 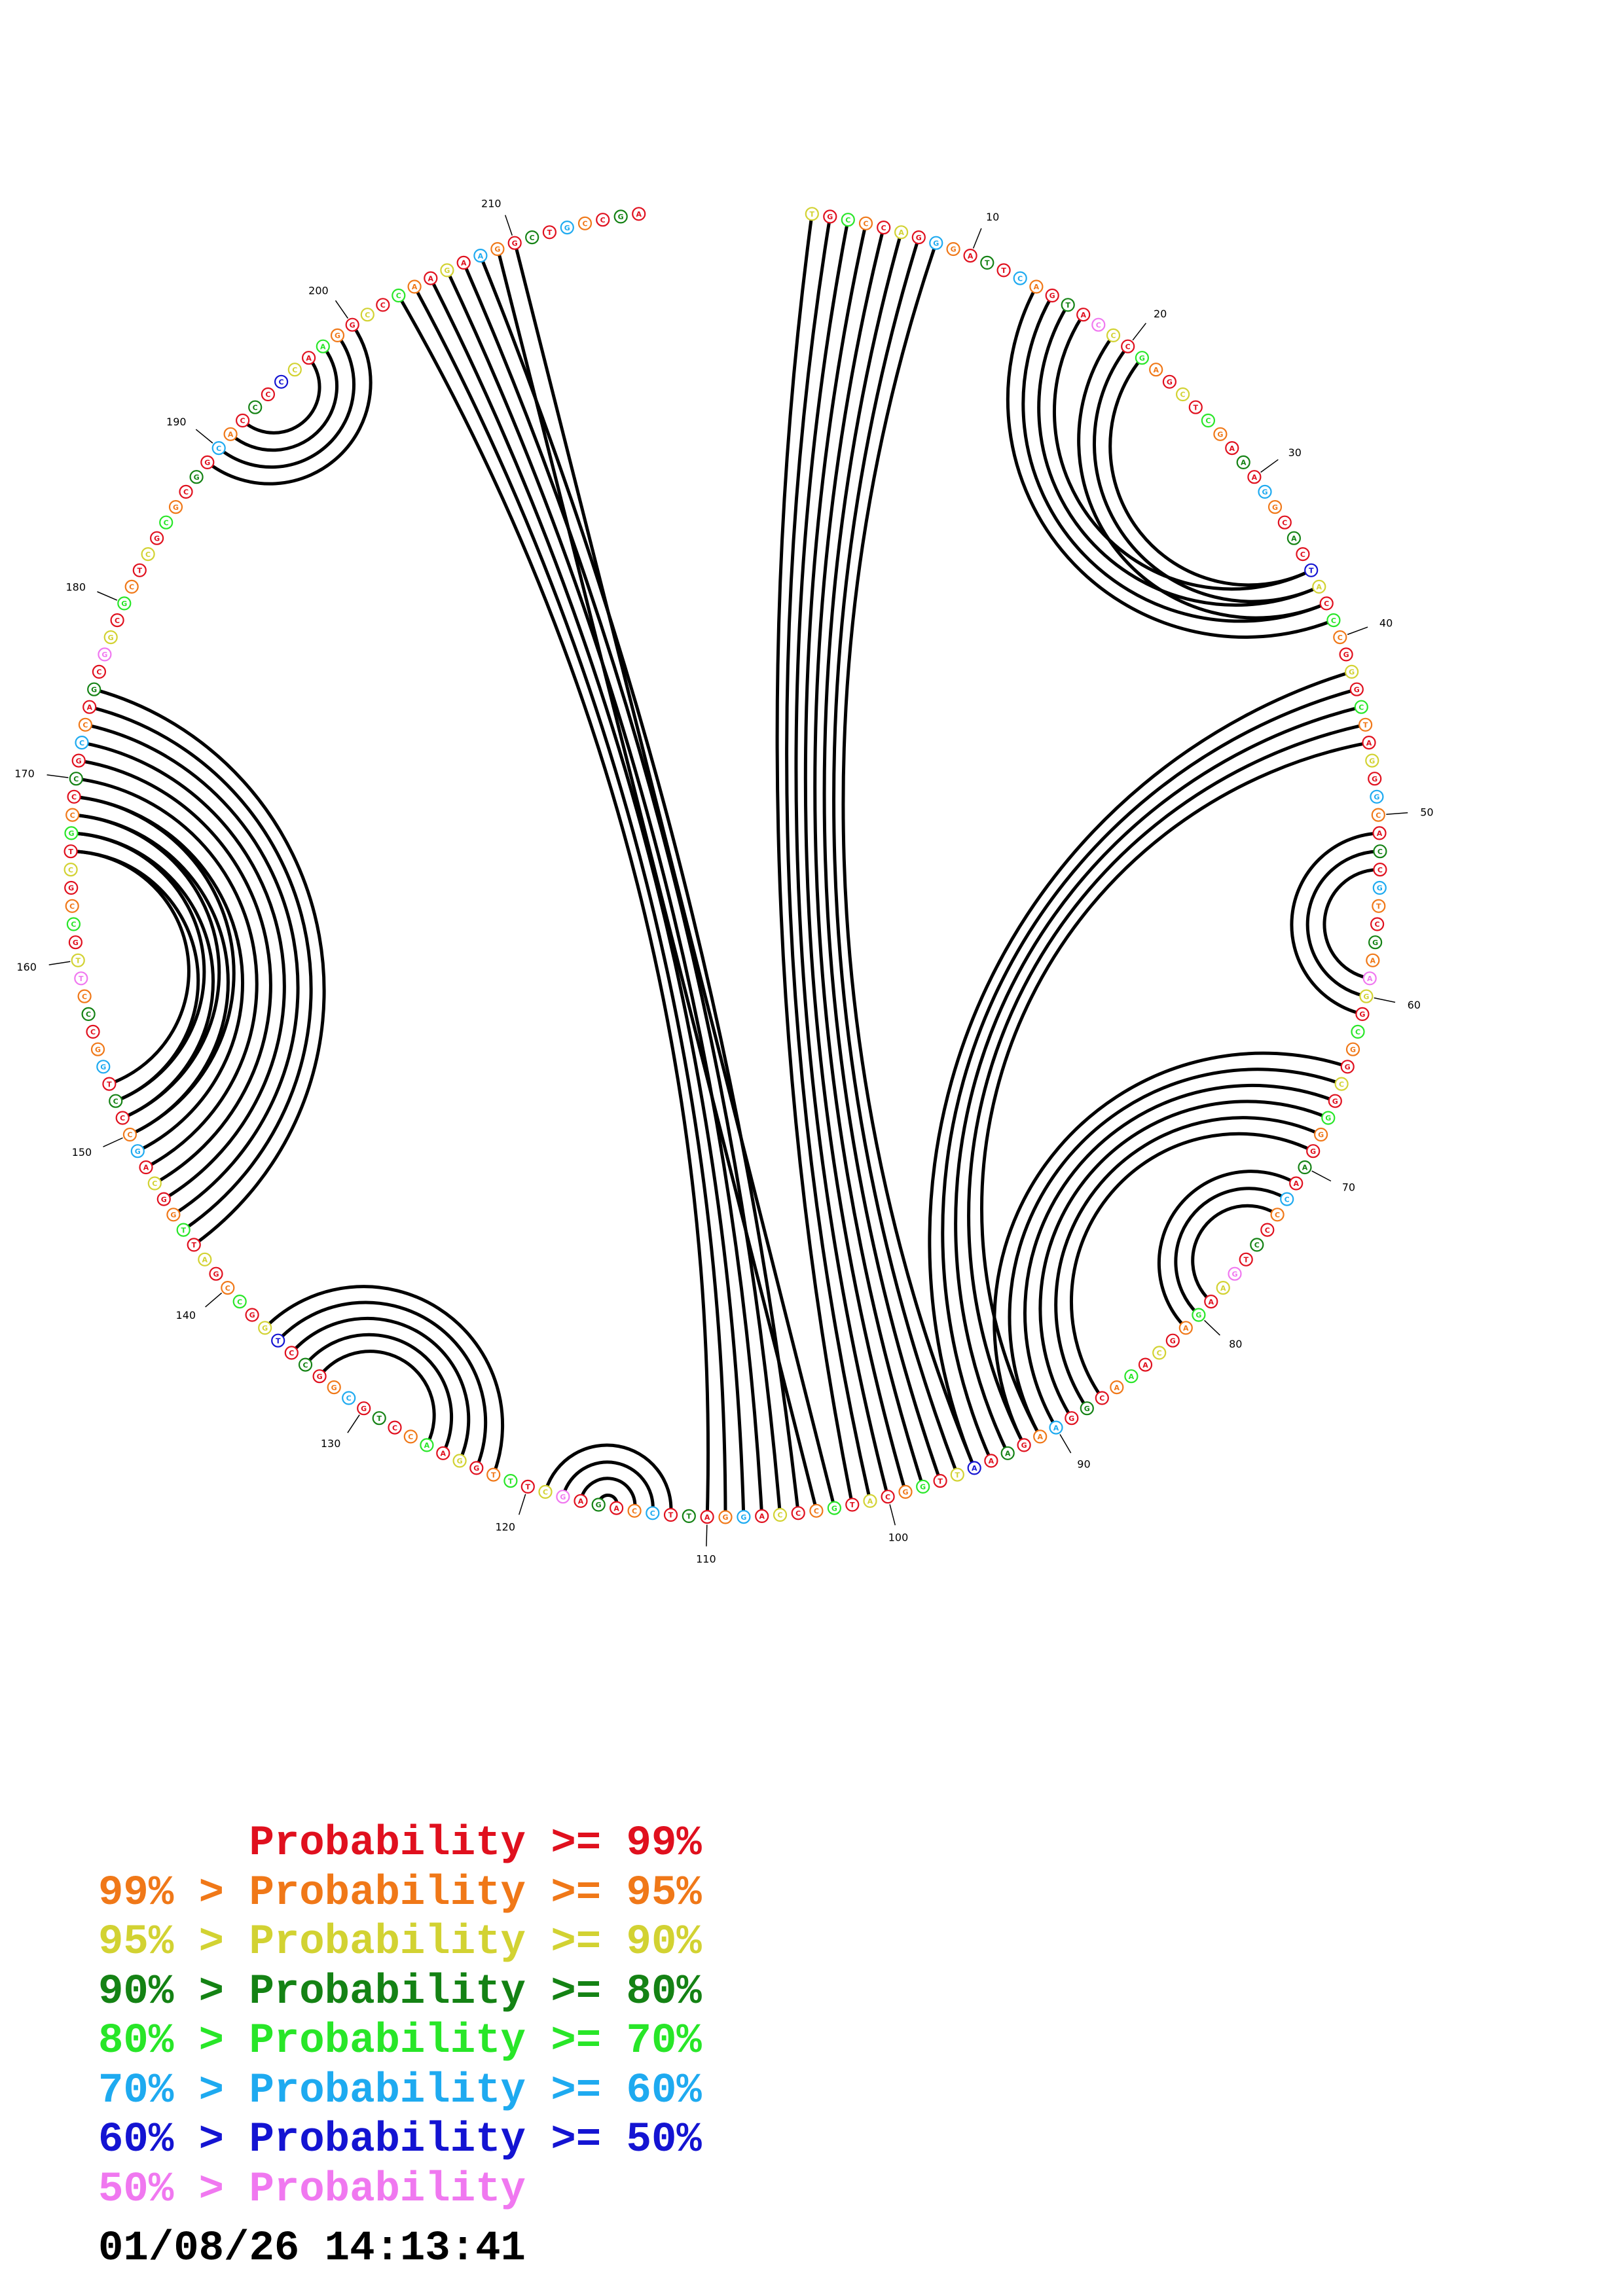 I want to click on legend-row-1: Probability >= 99%, so click(x=400, y=1843).